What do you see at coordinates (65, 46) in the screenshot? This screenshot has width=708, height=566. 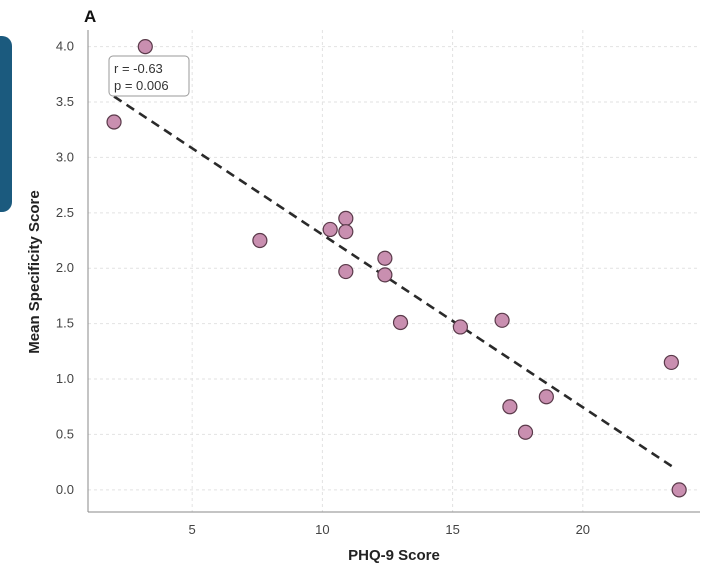 I see `y-tick-label: 4.0` at bounding box center [65, 46].